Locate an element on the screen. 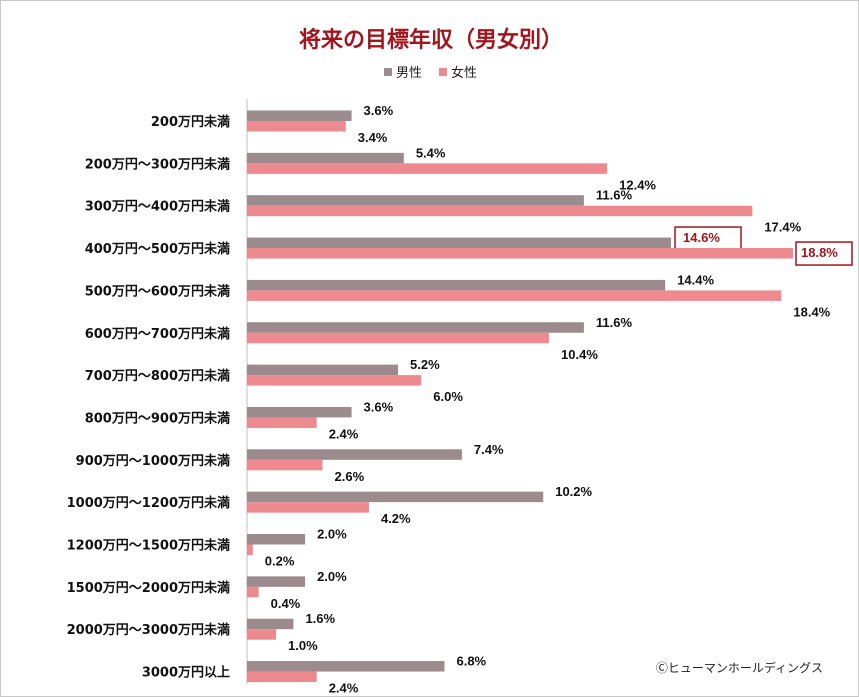 This screenshot has width=859, height=698. data-label-female: 18.8% is located at coordinates (819, 252).